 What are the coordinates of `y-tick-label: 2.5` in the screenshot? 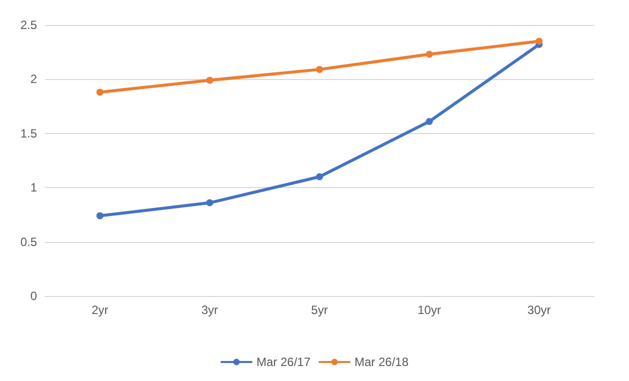 It's located at (29, 25).